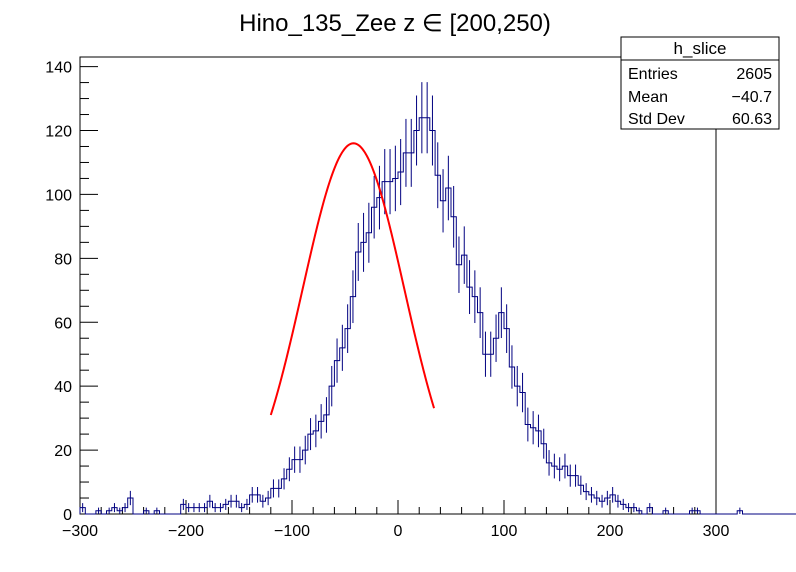  I want to click on y-tick-label: 60, so click(63, 323).